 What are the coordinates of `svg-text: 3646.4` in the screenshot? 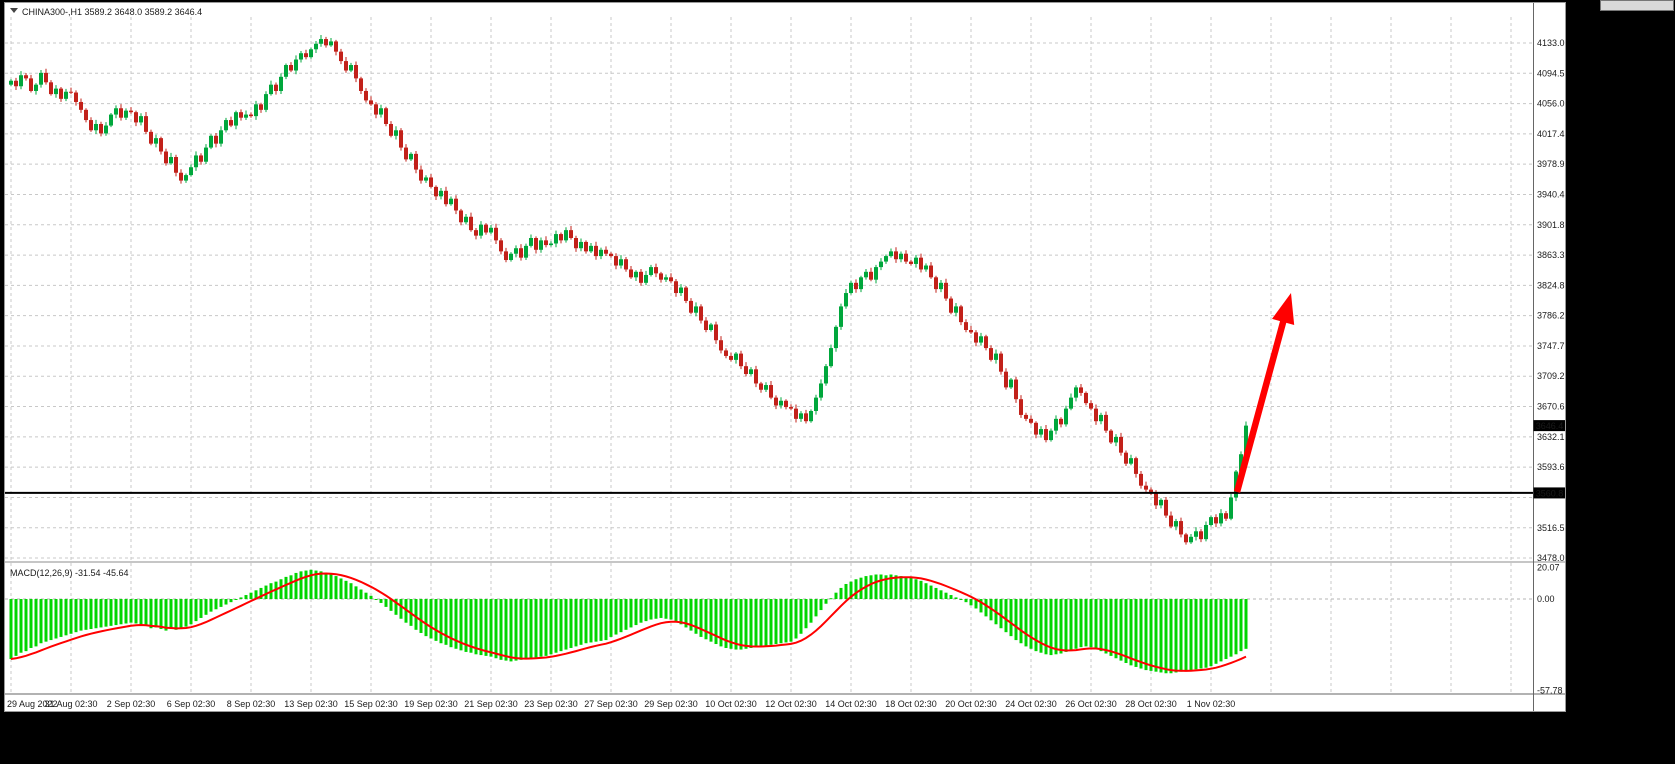 It's located at (1550, 426).